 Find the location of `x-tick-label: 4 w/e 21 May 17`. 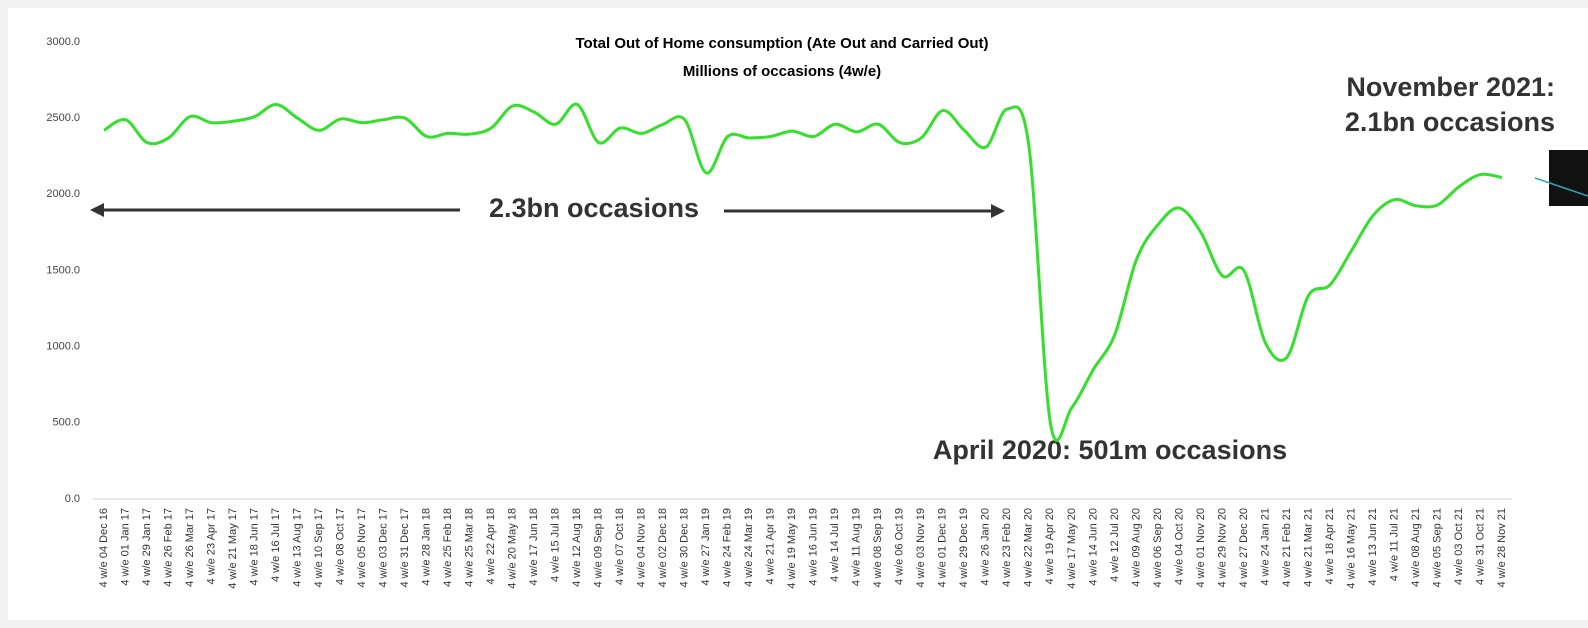

x-tick-label: 4 w/e 21 May 17 is located at coordinates (233, 548).